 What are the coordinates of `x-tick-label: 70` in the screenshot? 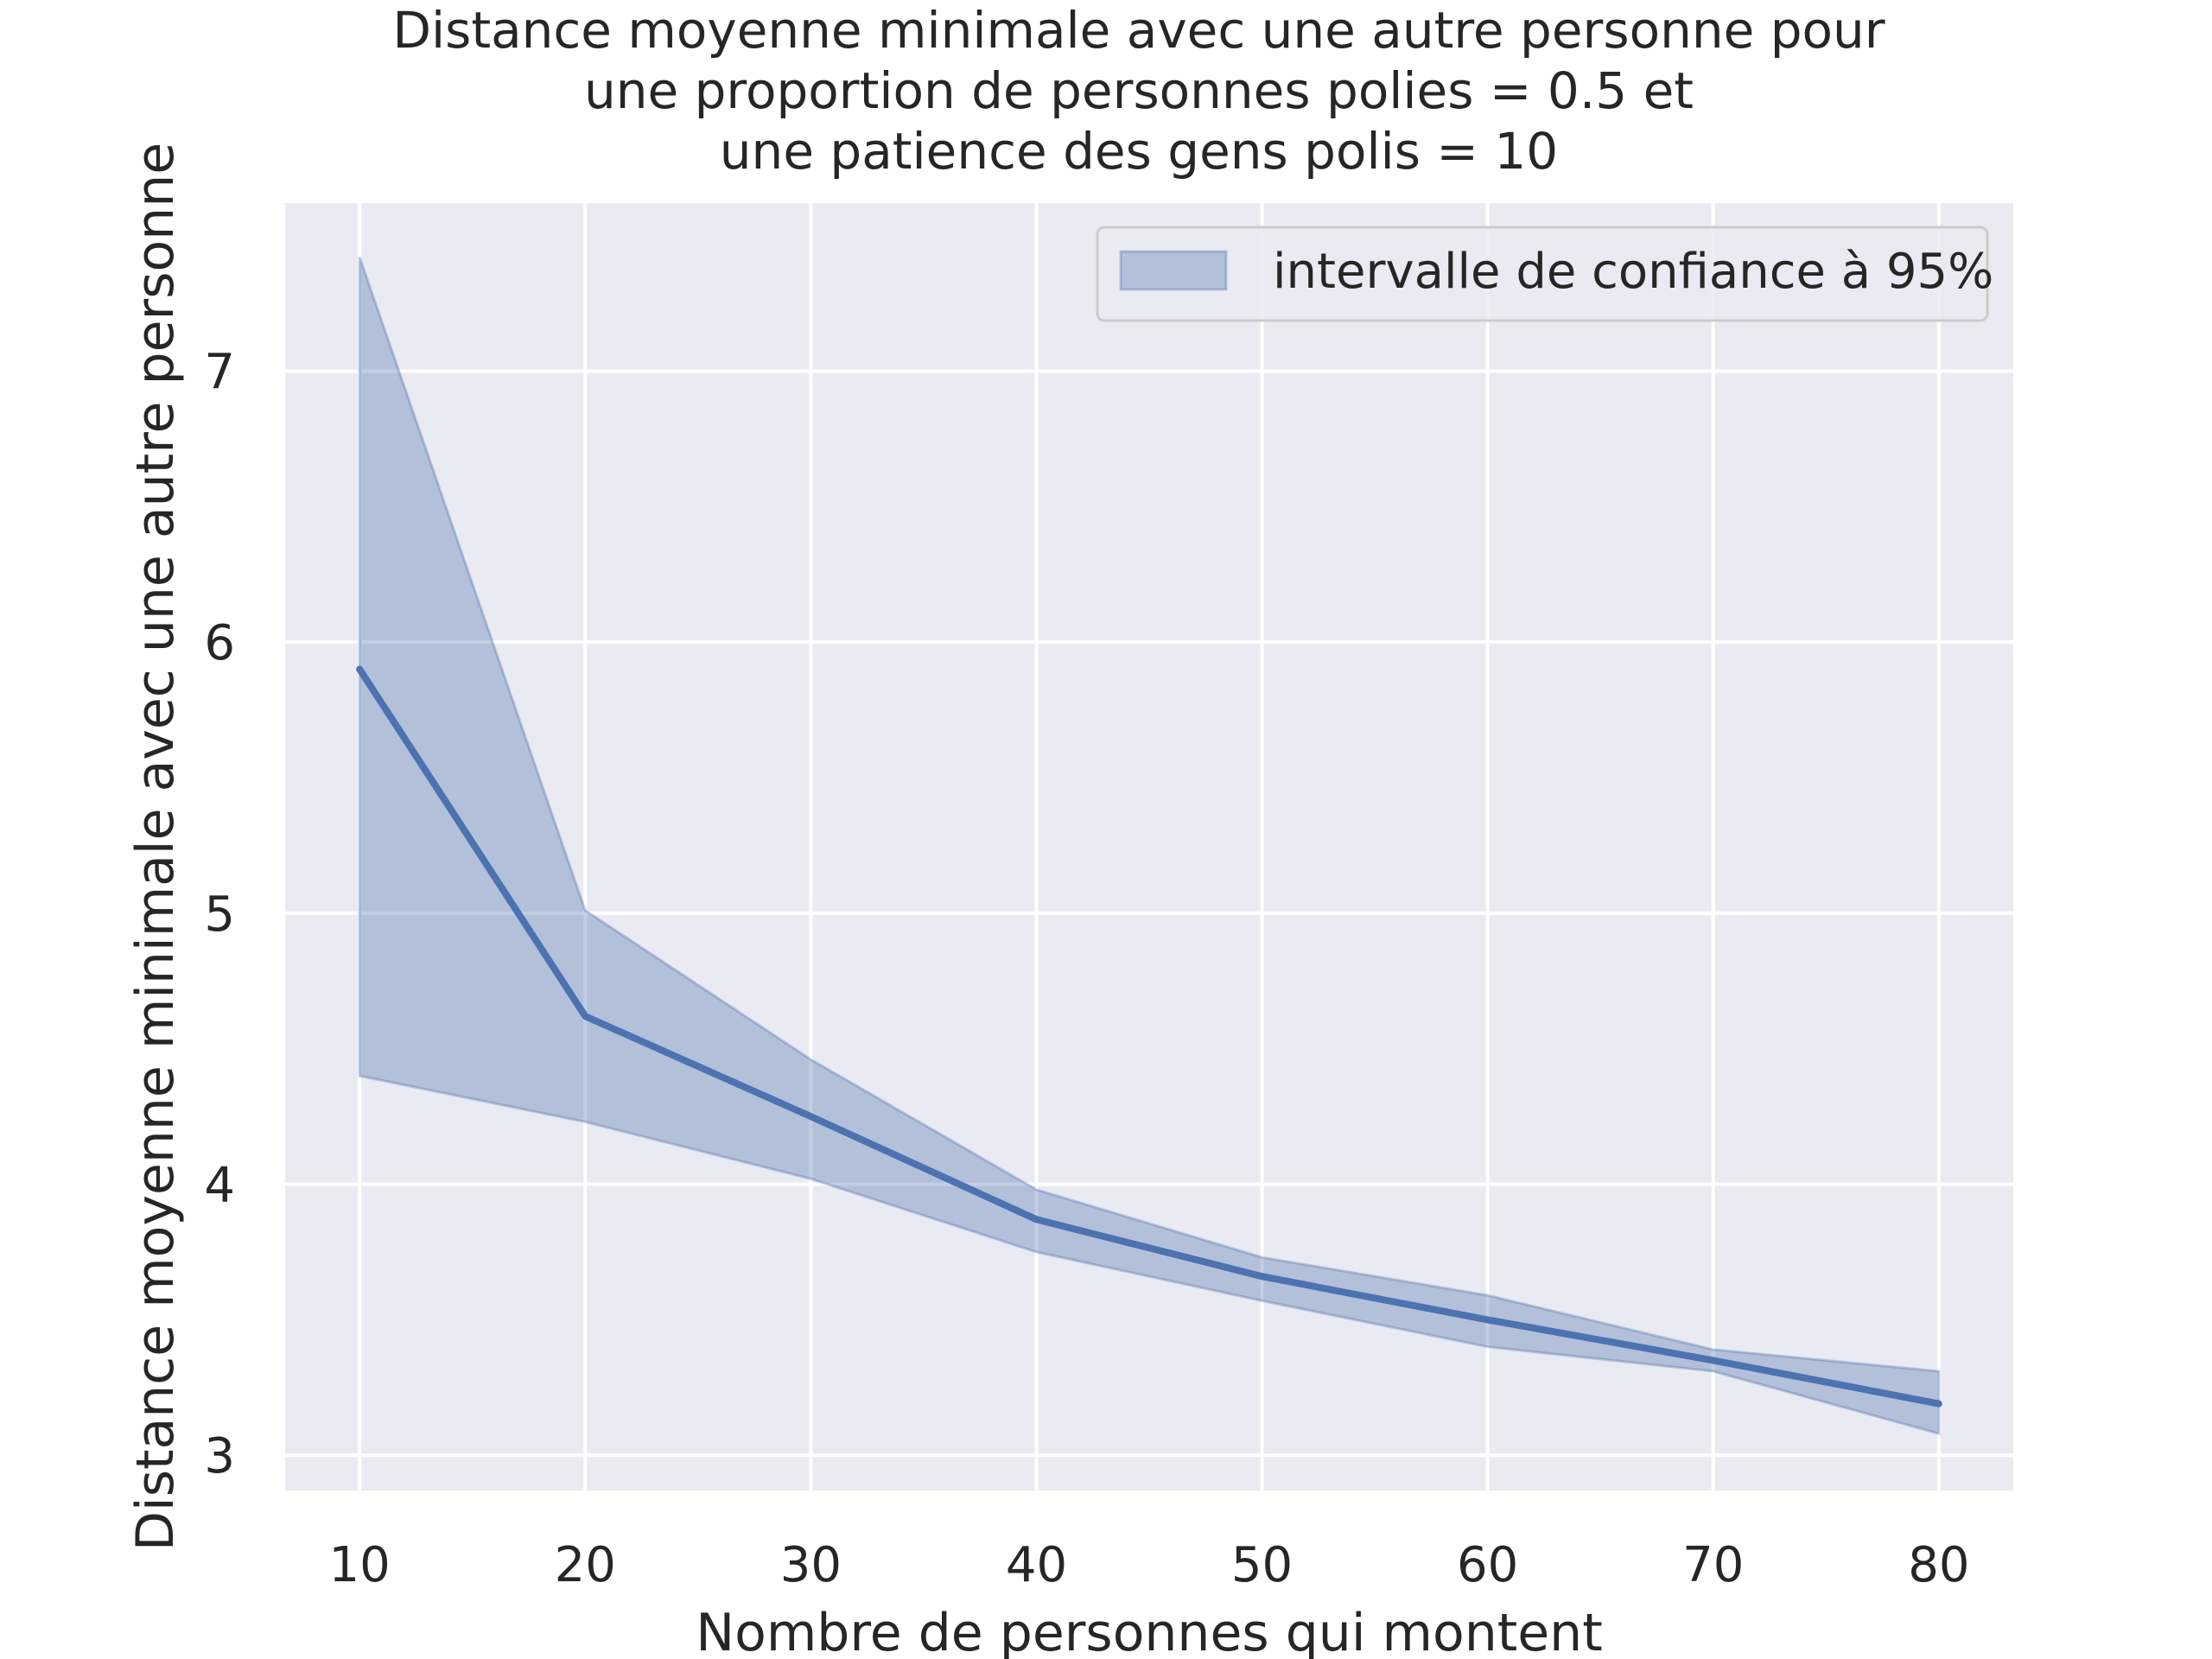 It's located at (1713, 1565).